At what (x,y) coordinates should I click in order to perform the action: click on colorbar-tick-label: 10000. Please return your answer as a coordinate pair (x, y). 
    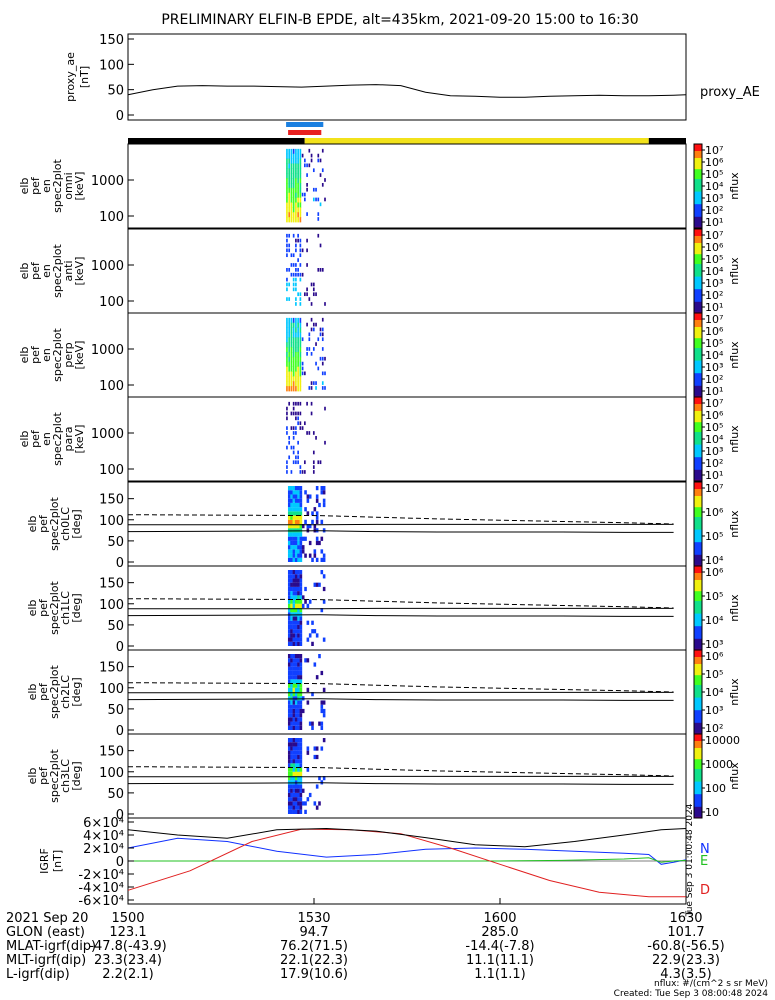
    Looking at the image, I should click on (722, 740).